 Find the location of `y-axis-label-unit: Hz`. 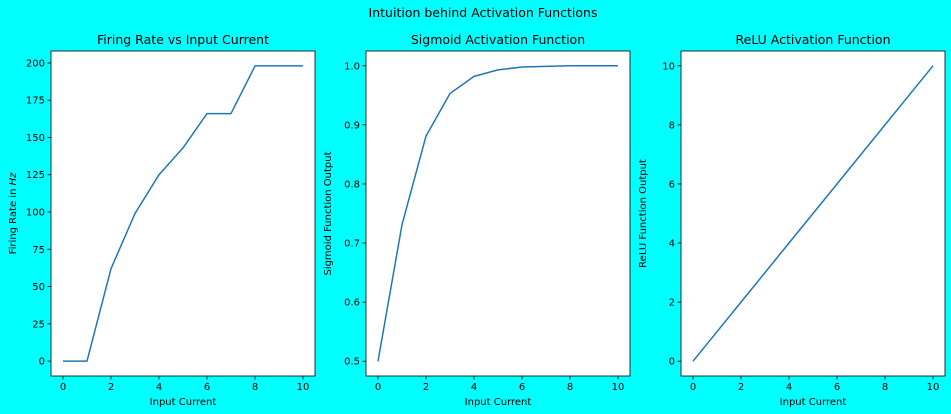

y-axis-label-unit: Hz is located at coordinates (13, 179).